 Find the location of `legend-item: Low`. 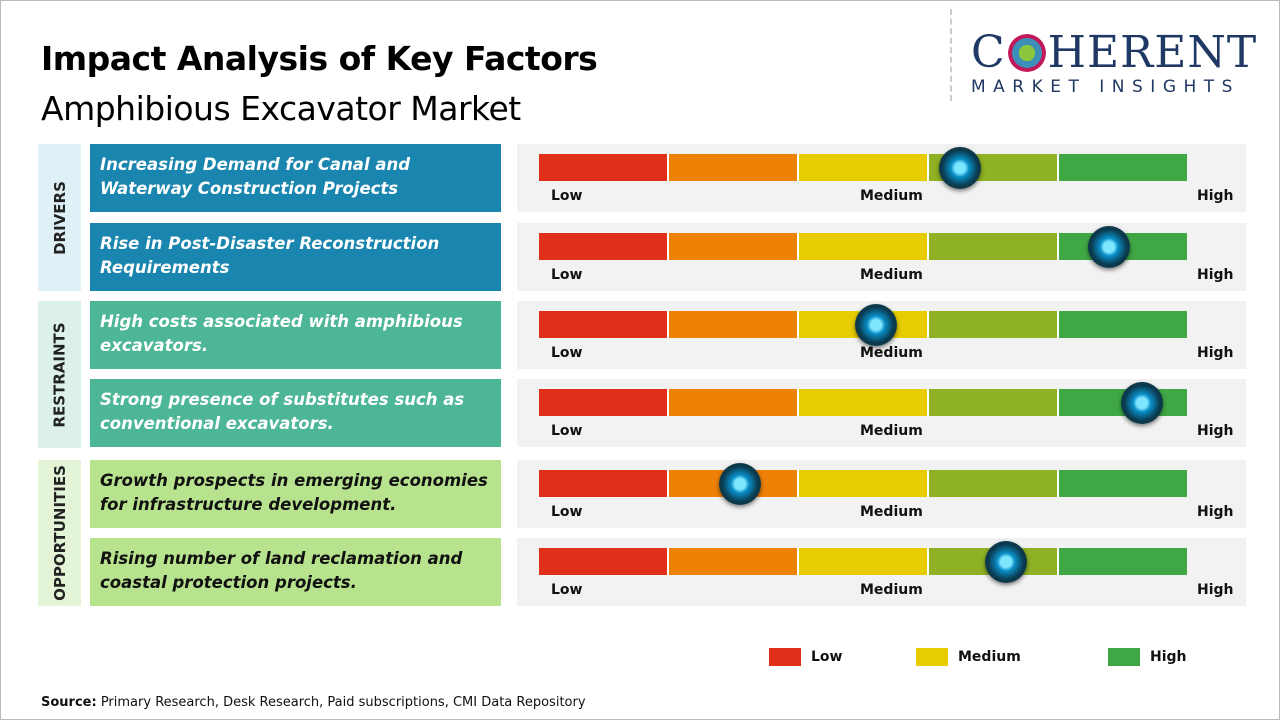

legend-item: Low is located at coordinates (805, 657).